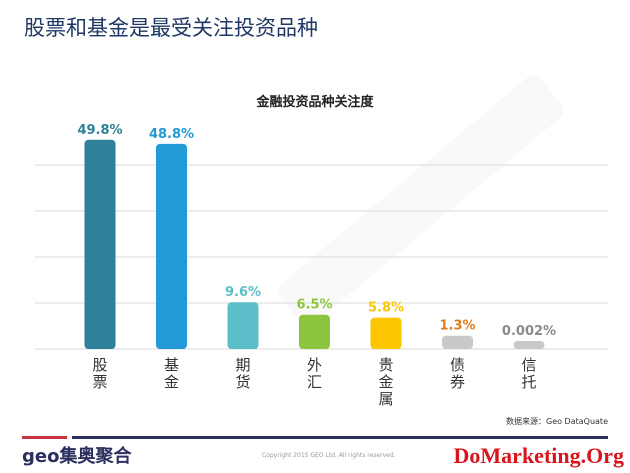 The height and width of the screenshot is (473, 630). I want to click on footer-line-red, so click(44, 437).